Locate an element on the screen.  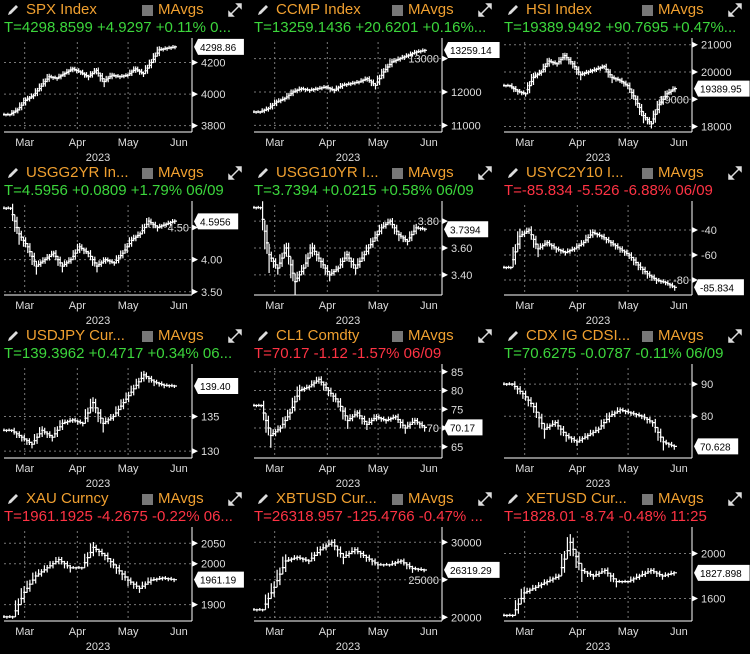
ticker-label: HSI Index is located at coordinates (559, 9).